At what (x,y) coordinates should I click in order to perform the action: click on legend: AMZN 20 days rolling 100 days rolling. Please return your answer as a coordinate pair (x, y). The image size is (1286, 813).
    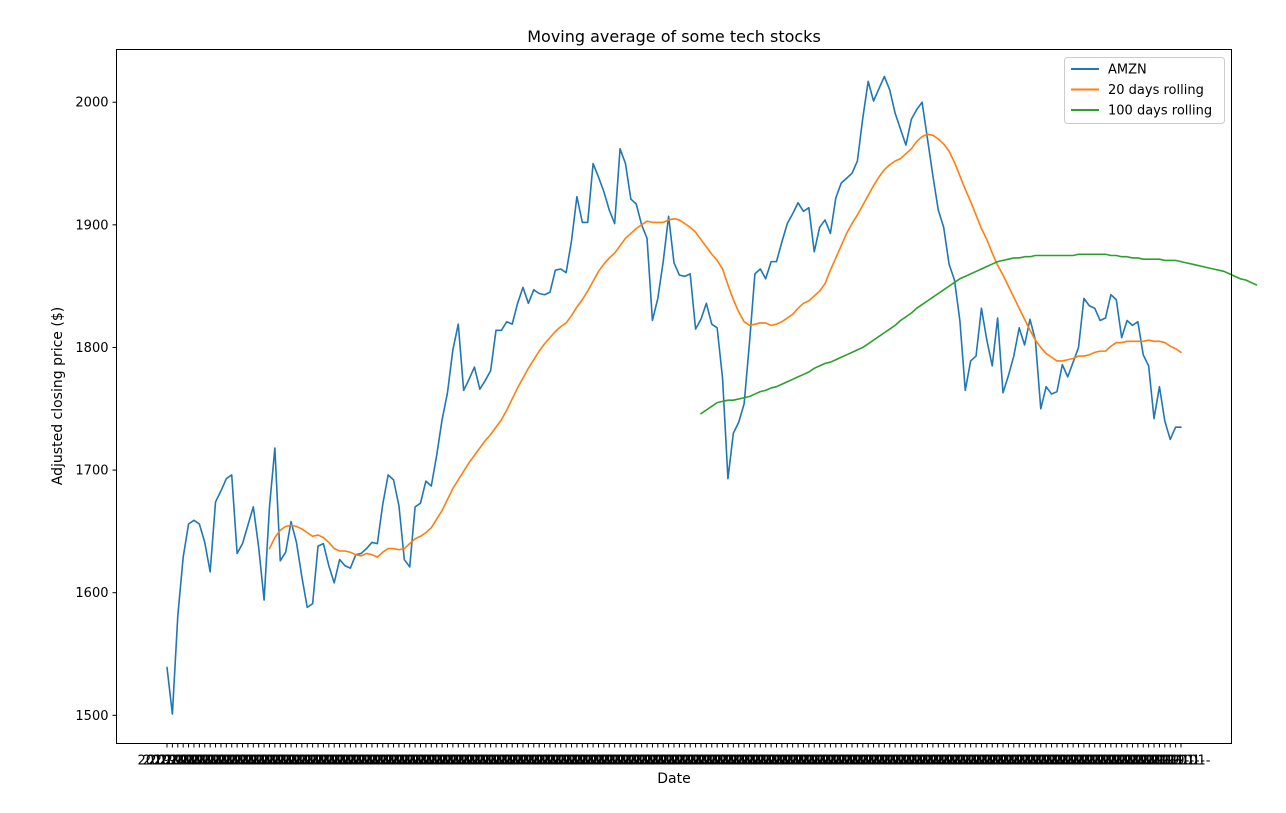
    Looking at the image, I should click on (1144, 90).